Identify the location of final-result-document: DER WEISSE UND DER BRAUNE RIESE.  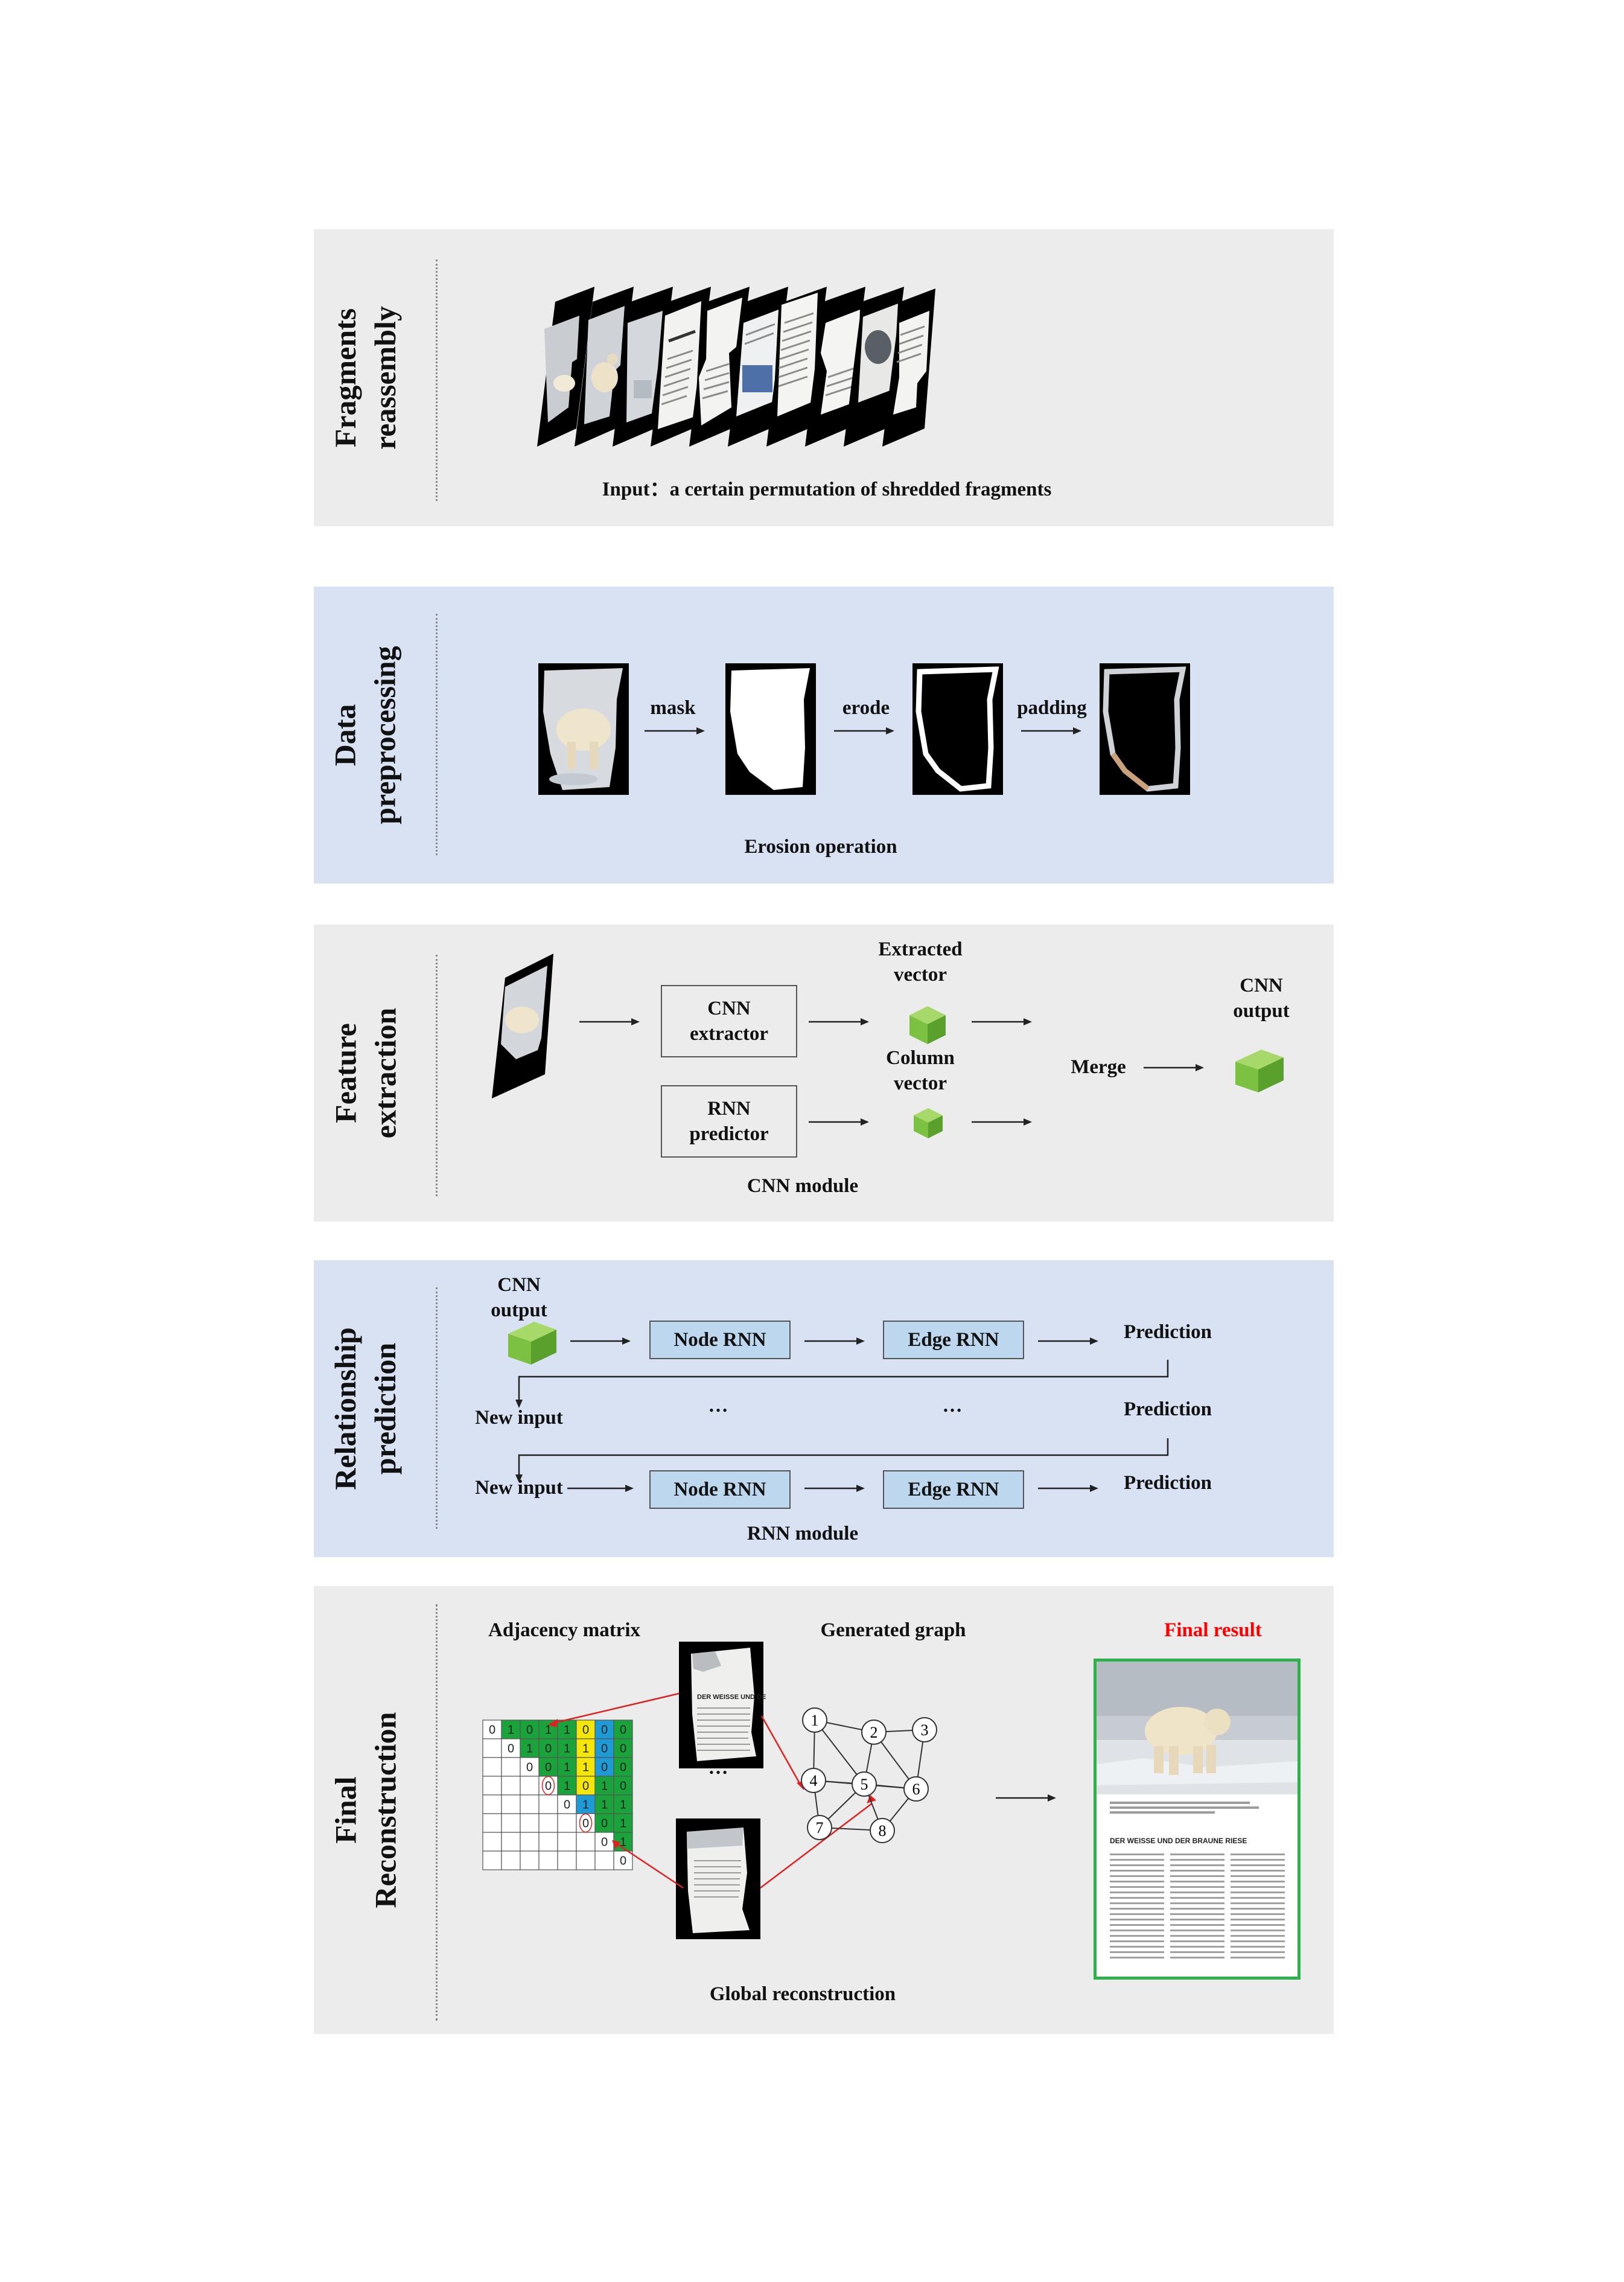
(1197, 1819).